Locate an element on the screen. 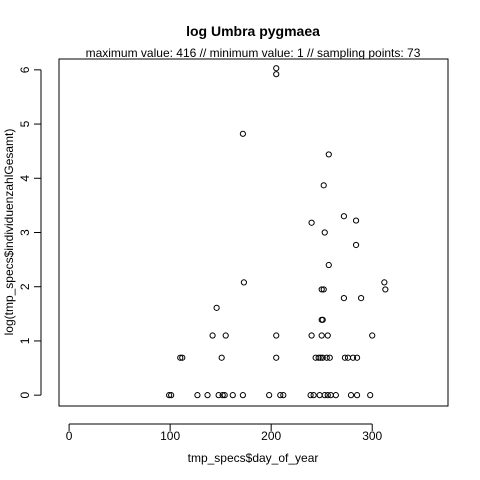 The width and height of the screenshot is (480, 480). y-axis: 0 1 2 3 4 5 6 is located at coordinates (30, 232).